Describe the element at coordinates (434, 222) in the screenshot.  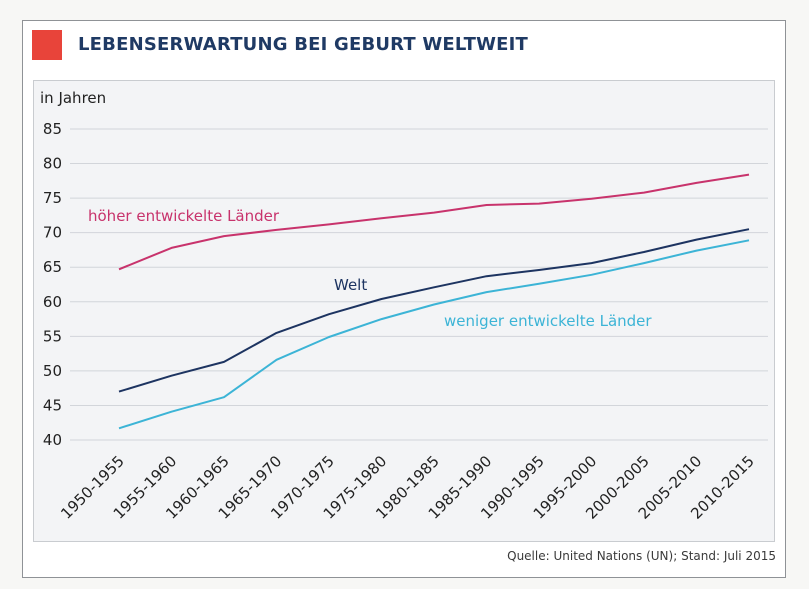
I see `series-line` at that location.